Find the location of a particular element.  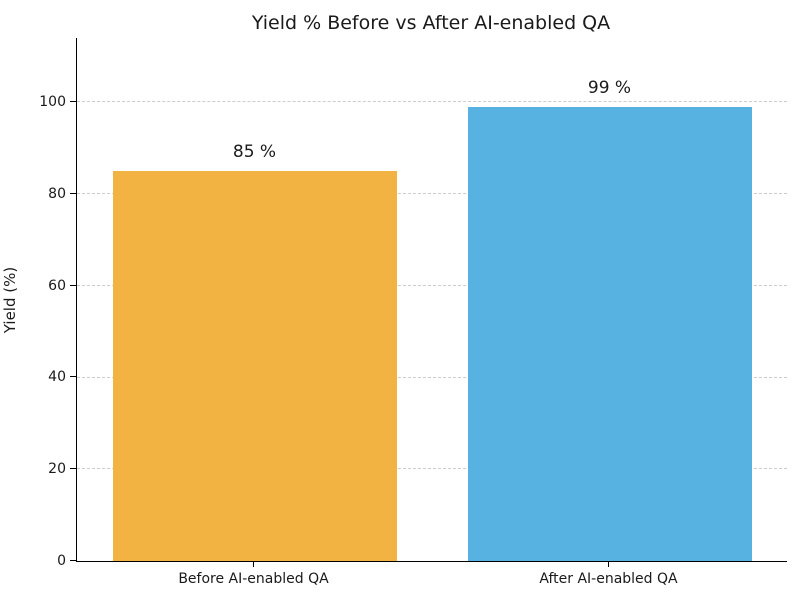

x-tick-label: After AI-enabled QA is located at coordinates (608, 579).